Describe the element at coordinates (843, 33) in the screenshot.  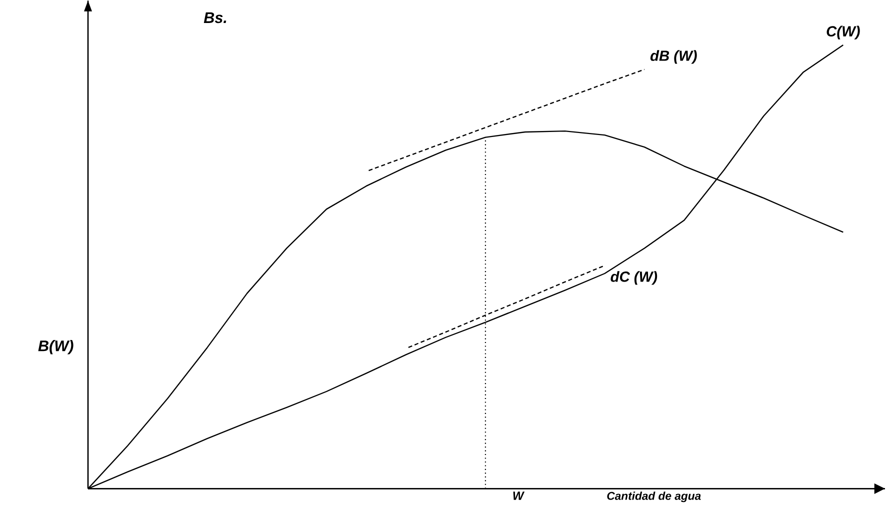
I see `series-label: C(W)` at that location.